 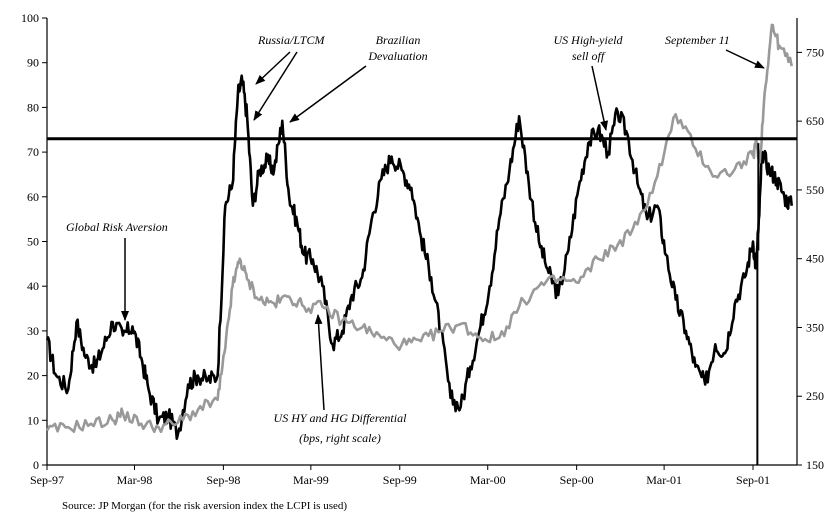 I want to click on right-tick-label: 750, so click(x=815, y=52).